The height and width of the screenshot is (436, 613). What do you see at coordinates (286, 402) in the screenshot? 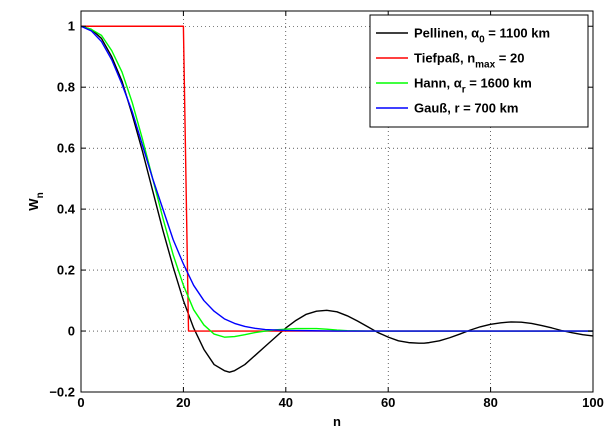
I see `x-tick-label: 40` at bounding box center [286, 402].